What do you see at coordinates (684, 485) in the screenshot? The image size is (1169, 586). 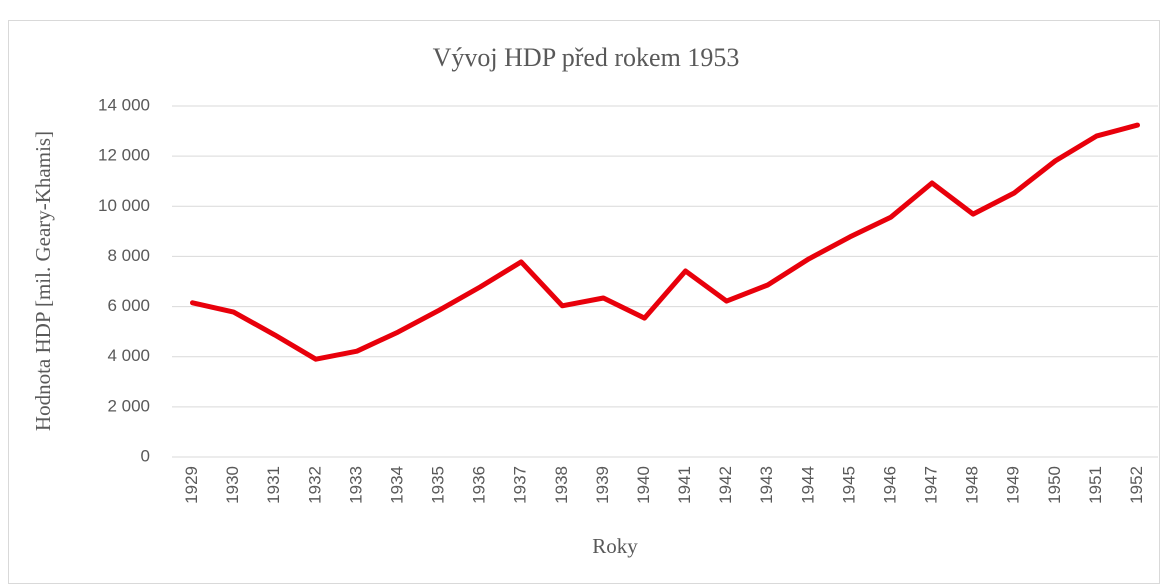 I see `x-tick-label: 1941` at bounding box center [684, 485].